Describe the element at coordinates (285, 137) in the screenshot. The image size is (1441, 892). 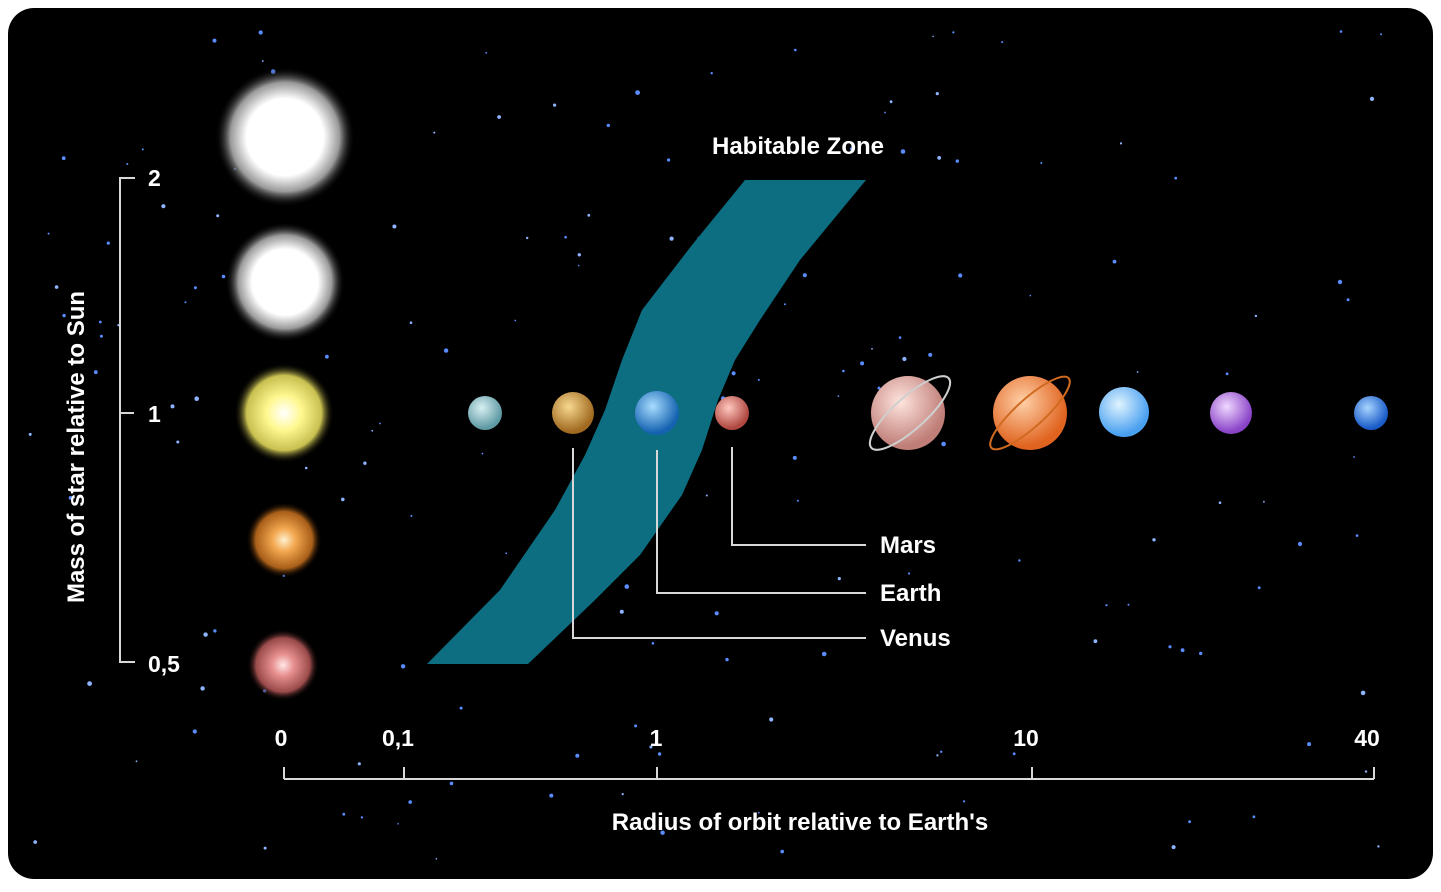
I see `white-star-large-icon` at that location.